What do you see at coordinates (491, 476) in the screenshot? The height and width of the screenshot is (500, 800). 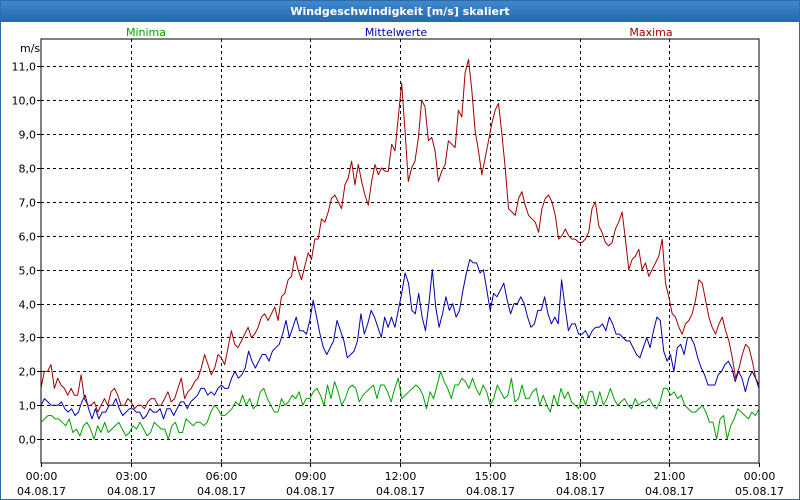 I see `x-tick-time: 15:00` at bounding box center [491, 476].